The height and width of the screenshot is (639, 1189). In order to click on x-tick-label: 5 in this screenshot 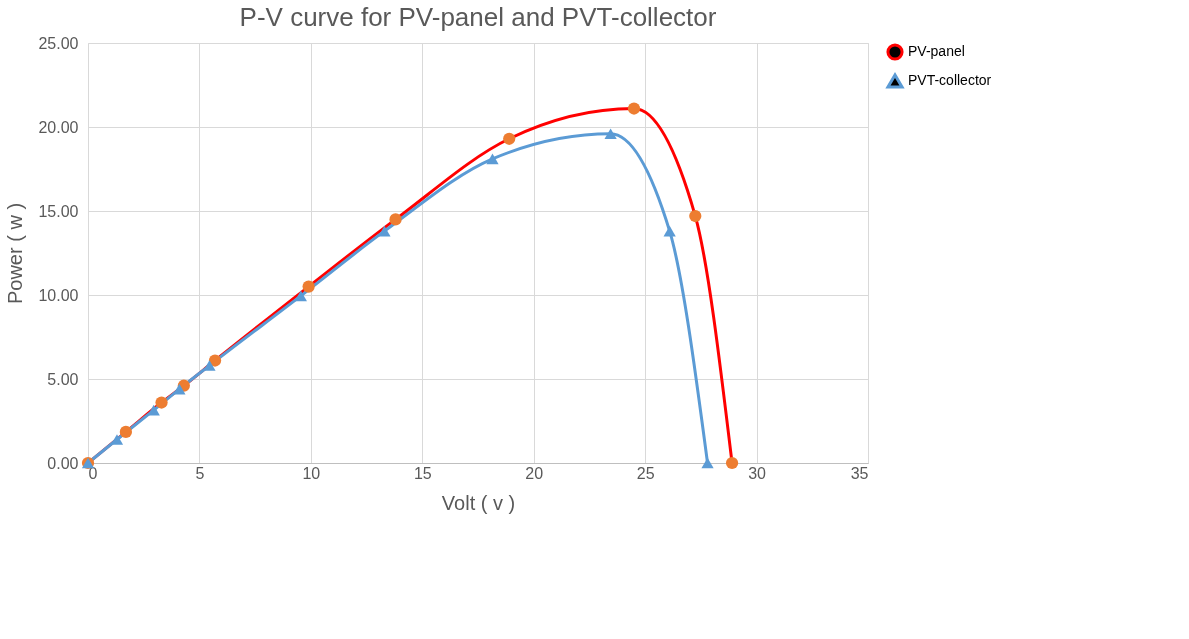, I will do `click(200, 473)`.